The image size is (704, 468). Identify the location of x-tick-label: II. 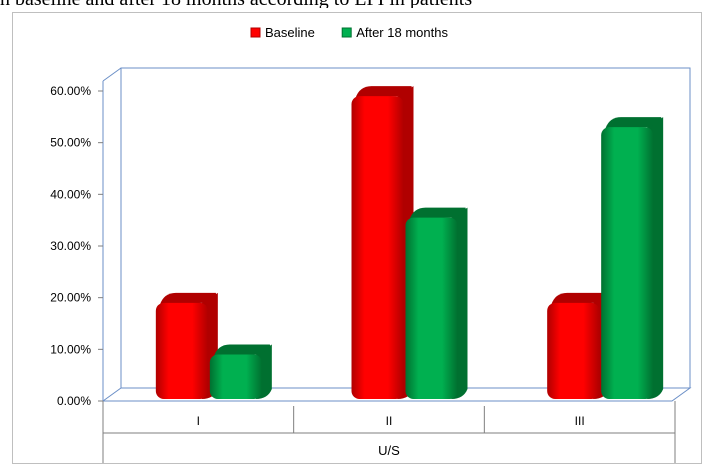
(389, 421).